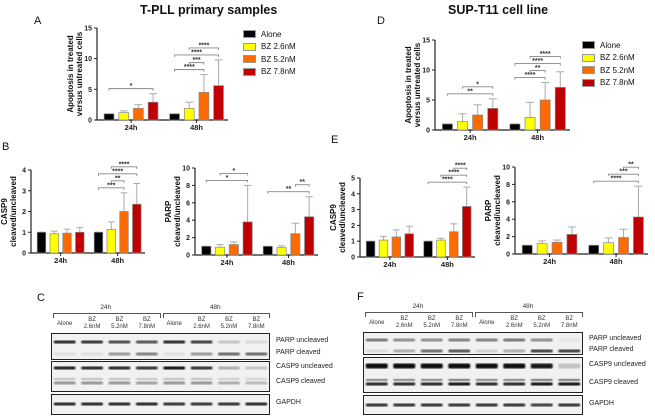 The height and width of the screenshot is (419, 655). What do you see at coordinates (408, 84) in the screenshot?
I see `y-axis-label-line: Apoptosis in treated` at bounding box center [408, 84].